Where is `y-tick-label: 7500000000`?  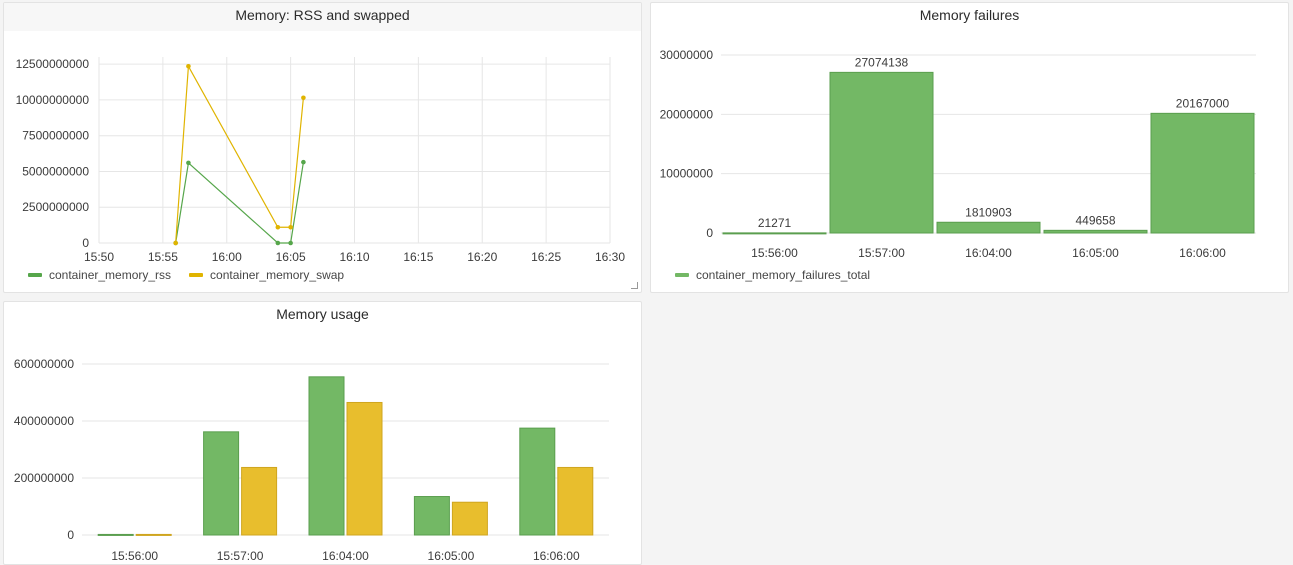
y-tick-label: 7500000000 is located at coordinates (55, 136).